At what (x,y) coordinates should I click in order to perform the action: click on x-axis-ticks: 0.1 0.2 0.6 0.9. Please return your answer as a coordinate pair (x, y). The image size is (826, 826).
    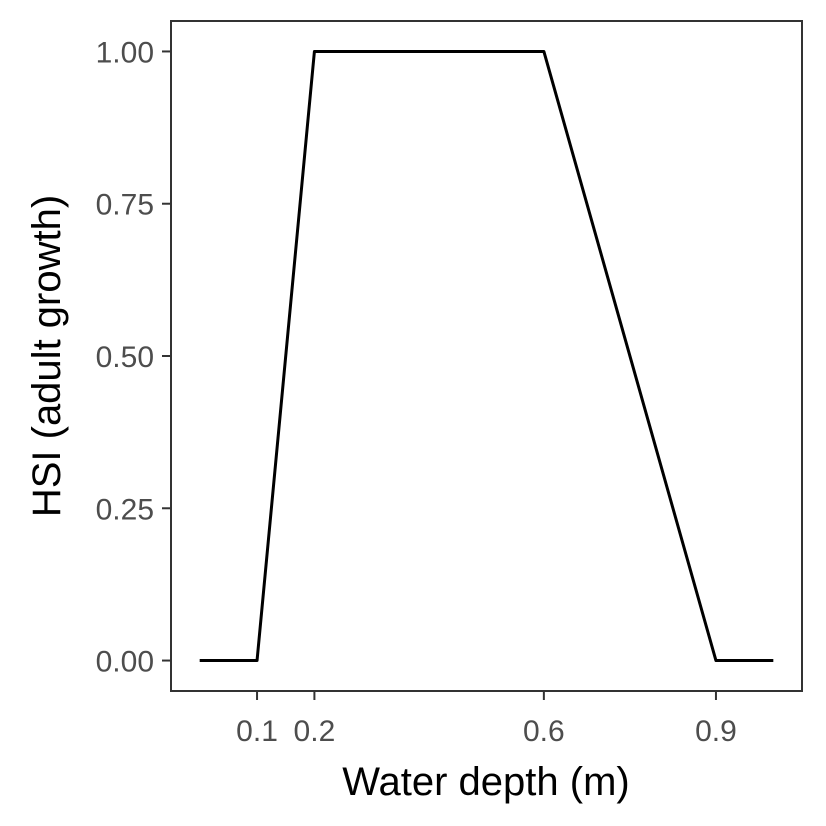
    Looking at the image, I should click on (486, 719).